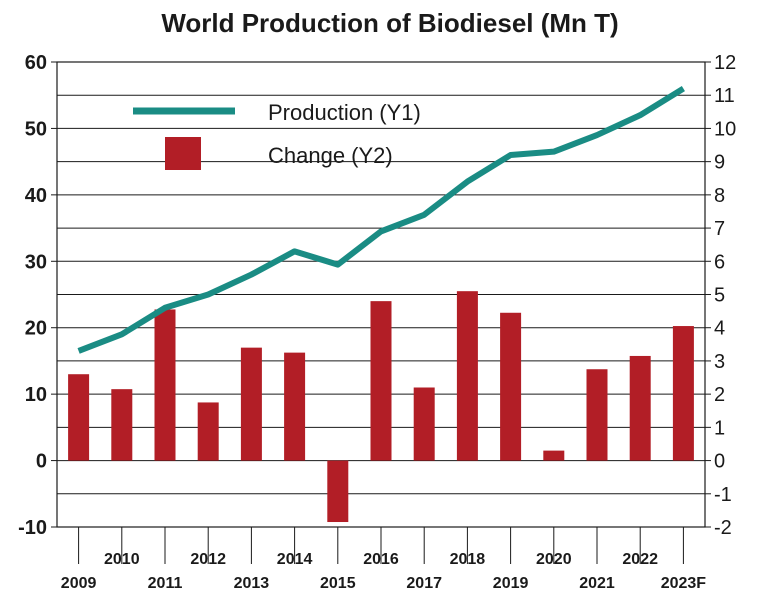 The height and width of the screenshot is (610, 780). Describe the element at coordinates (390, 23) in the screenshot. I see `chart-title: World Production of Biodiesel (Mn T)` at that location.